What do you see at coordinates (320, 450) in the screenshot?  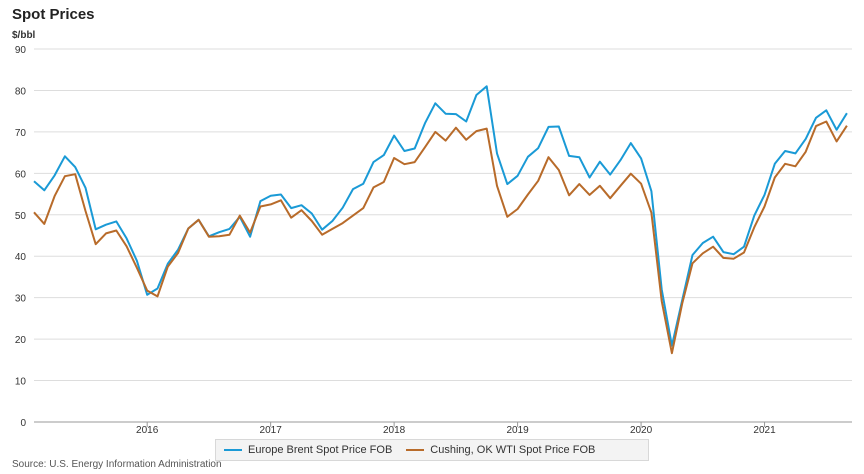 I see `legend-label-brent: Europe Brent Spot Price FOB` at bounding box center [320, 450].